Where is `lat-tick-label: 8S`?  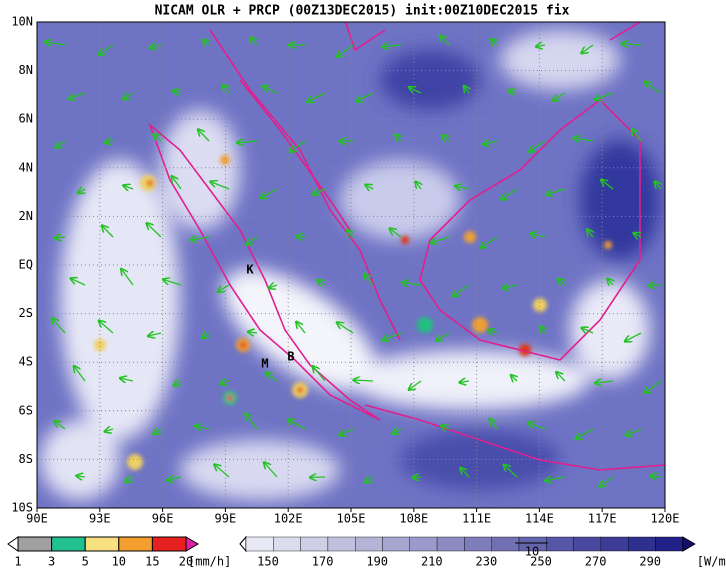 lat-tick-label: 8S is located at coordinates (26, 459).